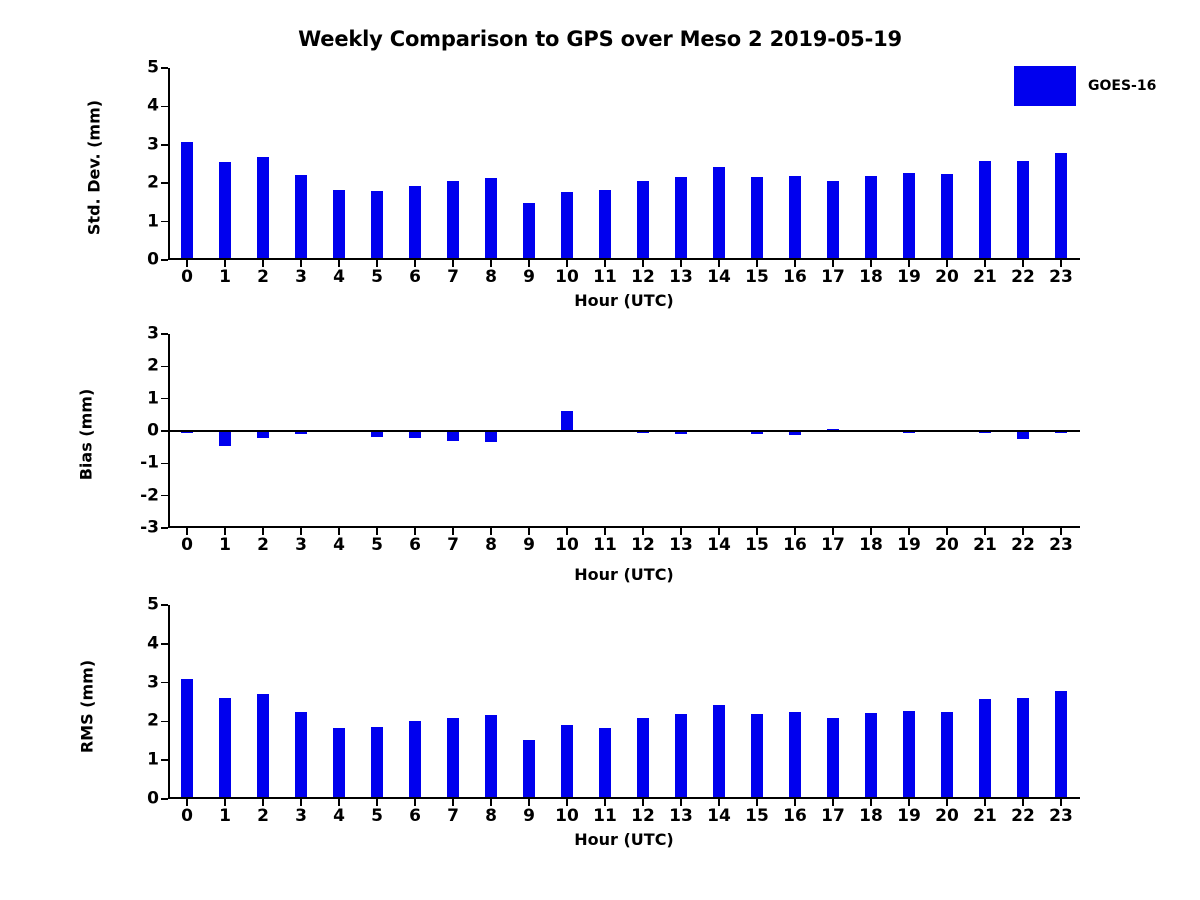 The width and height of the screenshot is (1200, 900). Describe the element at coordinates (605, 277) in the screenshot. I see `x-axis-tick-label: 11` at that location.